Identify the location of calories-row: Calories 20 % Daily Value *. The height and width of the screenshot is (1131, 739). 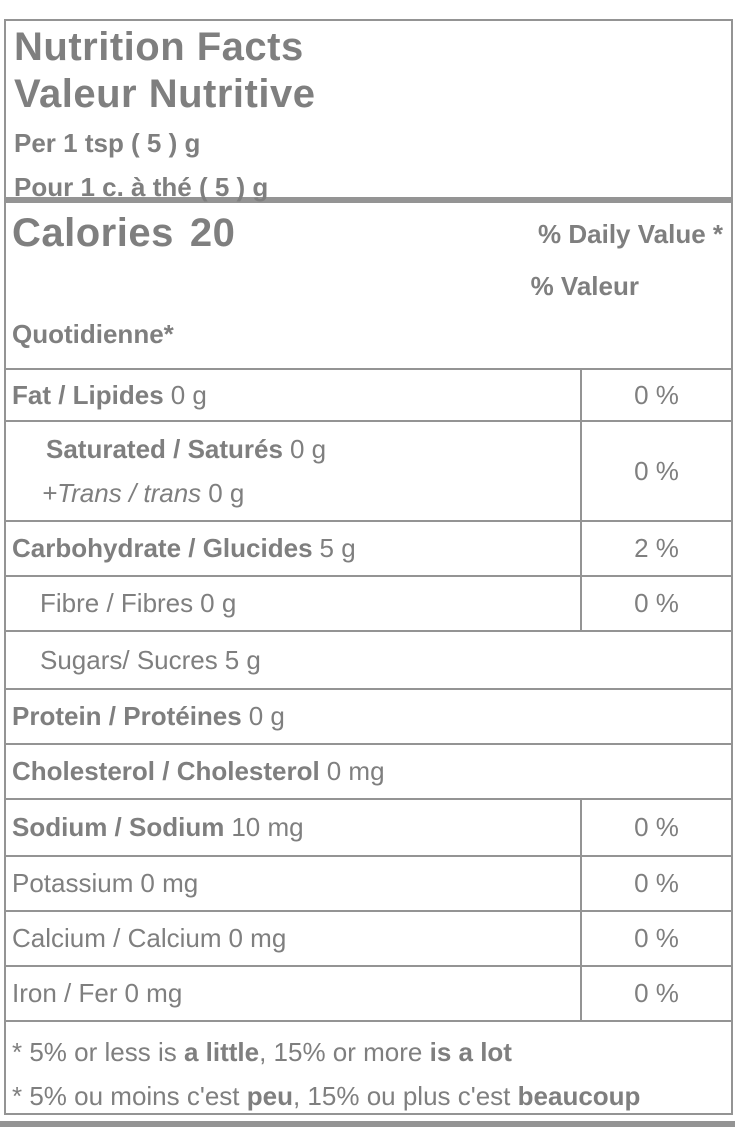
(367, 233).